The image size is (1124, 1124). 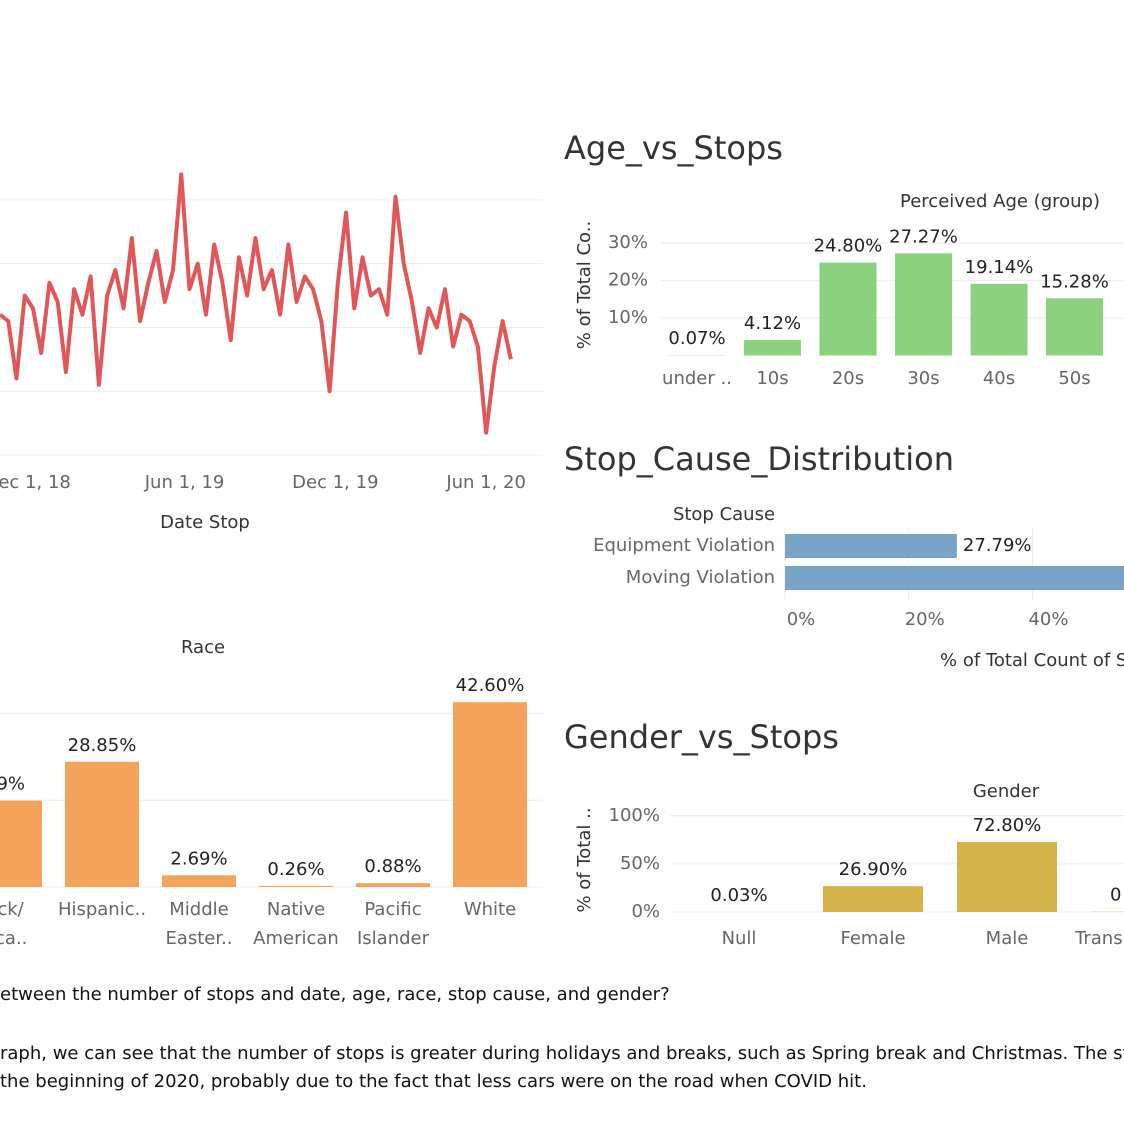 I want to click on x-tick-label: 40%, so click(x=1048, y=619).